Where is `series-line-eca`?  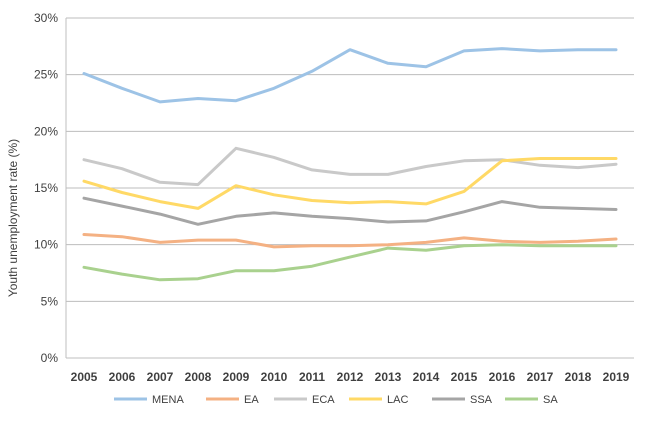 series-line-eca is located at coordinates (350, 166).